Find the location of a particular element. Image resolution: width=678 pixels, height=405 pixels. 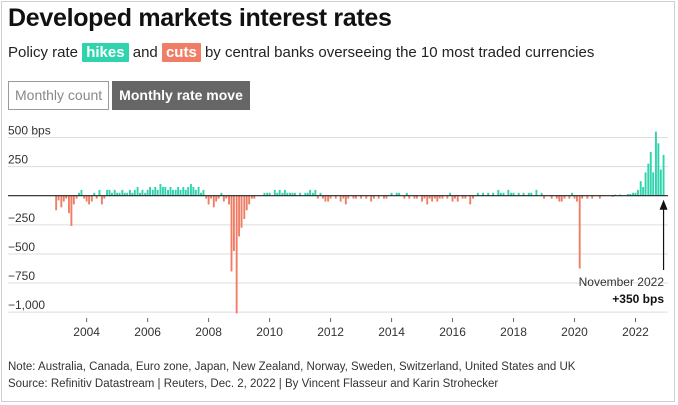

x-tick-label: 2004 is located at coordinates (86, 332).